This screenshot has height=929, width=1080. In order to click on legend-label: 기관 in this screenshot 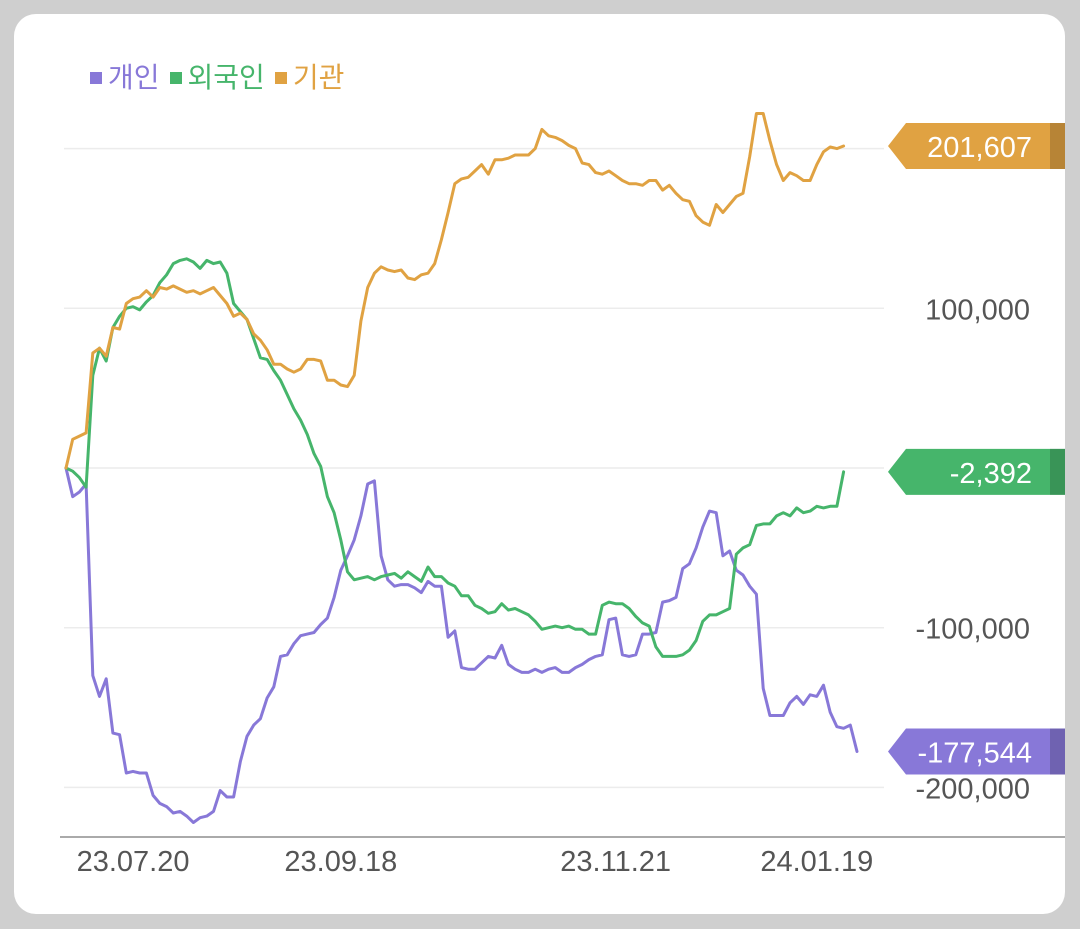, I will do `click(318, 77)`.